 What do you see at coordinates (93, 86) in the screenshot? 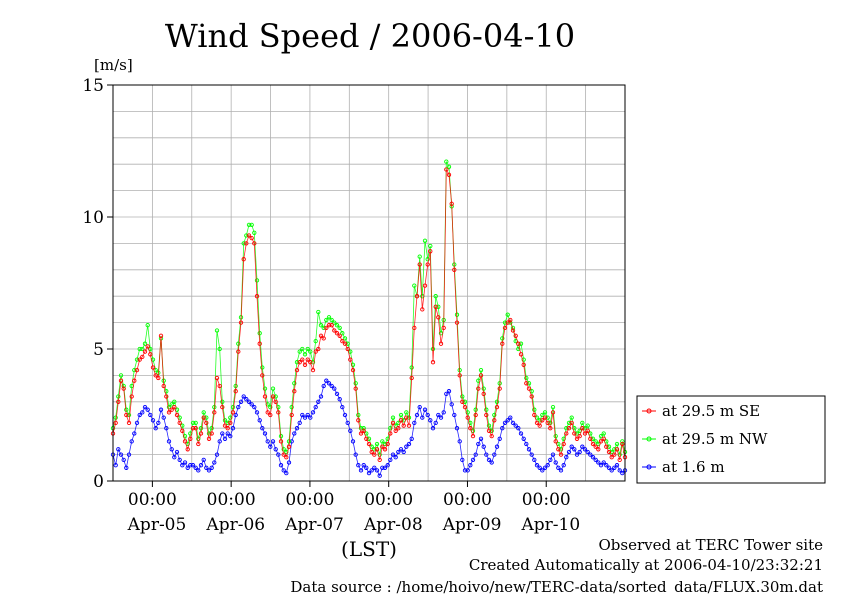
I see `y-tick-label: 15` at bounding box center [93, 86].